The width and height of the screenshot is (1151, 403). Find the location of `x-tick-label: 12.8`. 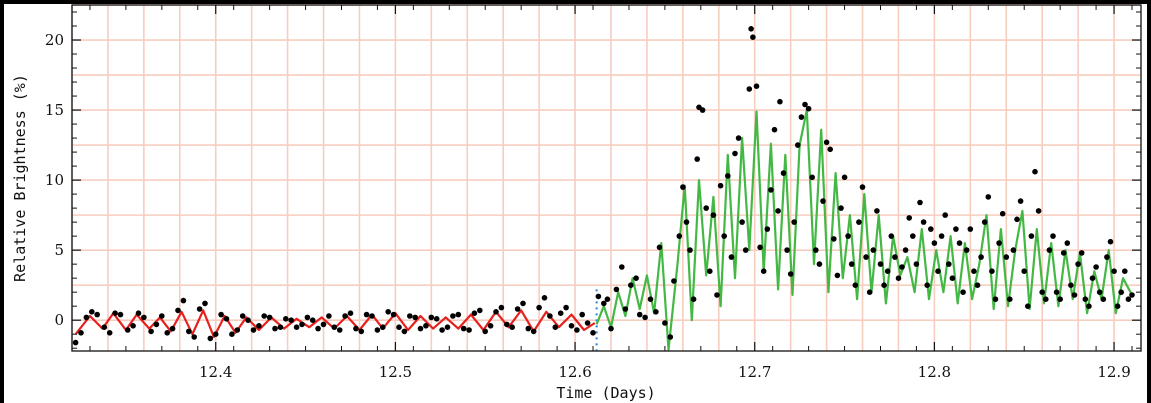

x-tick-label: 12.8 is located at coordinates (934, 372).